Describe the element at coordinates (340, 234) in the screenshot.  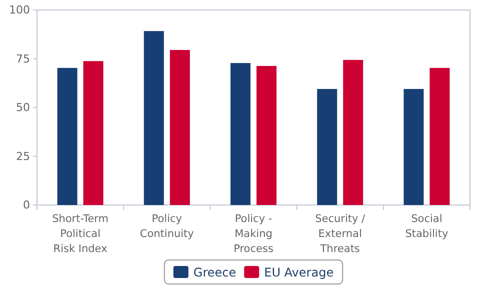
I see `x-tick-label: Security / External Threats` at that location.